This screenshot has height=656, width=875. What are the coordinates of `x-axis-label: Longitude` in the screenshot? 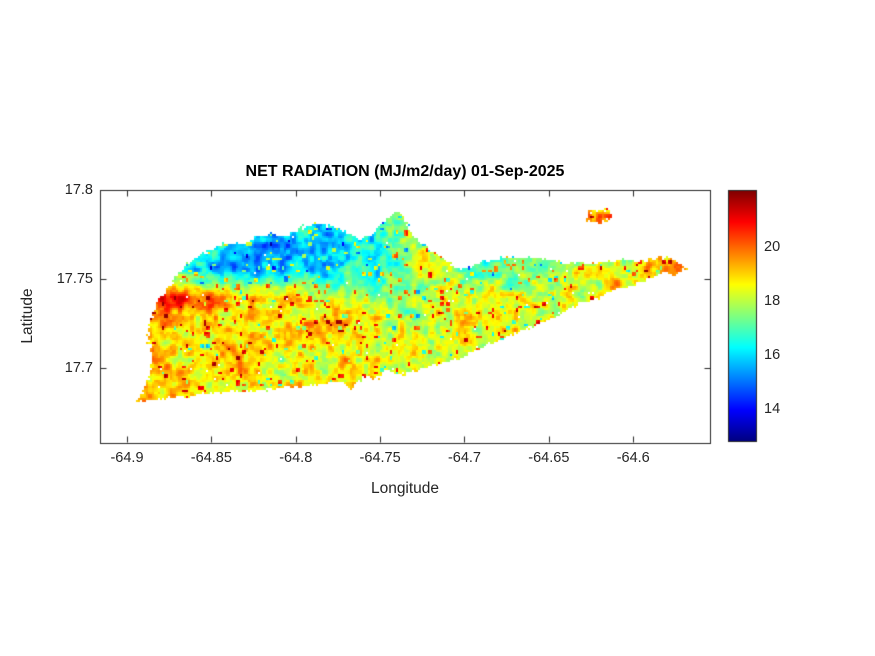 It's located at (405, 488).